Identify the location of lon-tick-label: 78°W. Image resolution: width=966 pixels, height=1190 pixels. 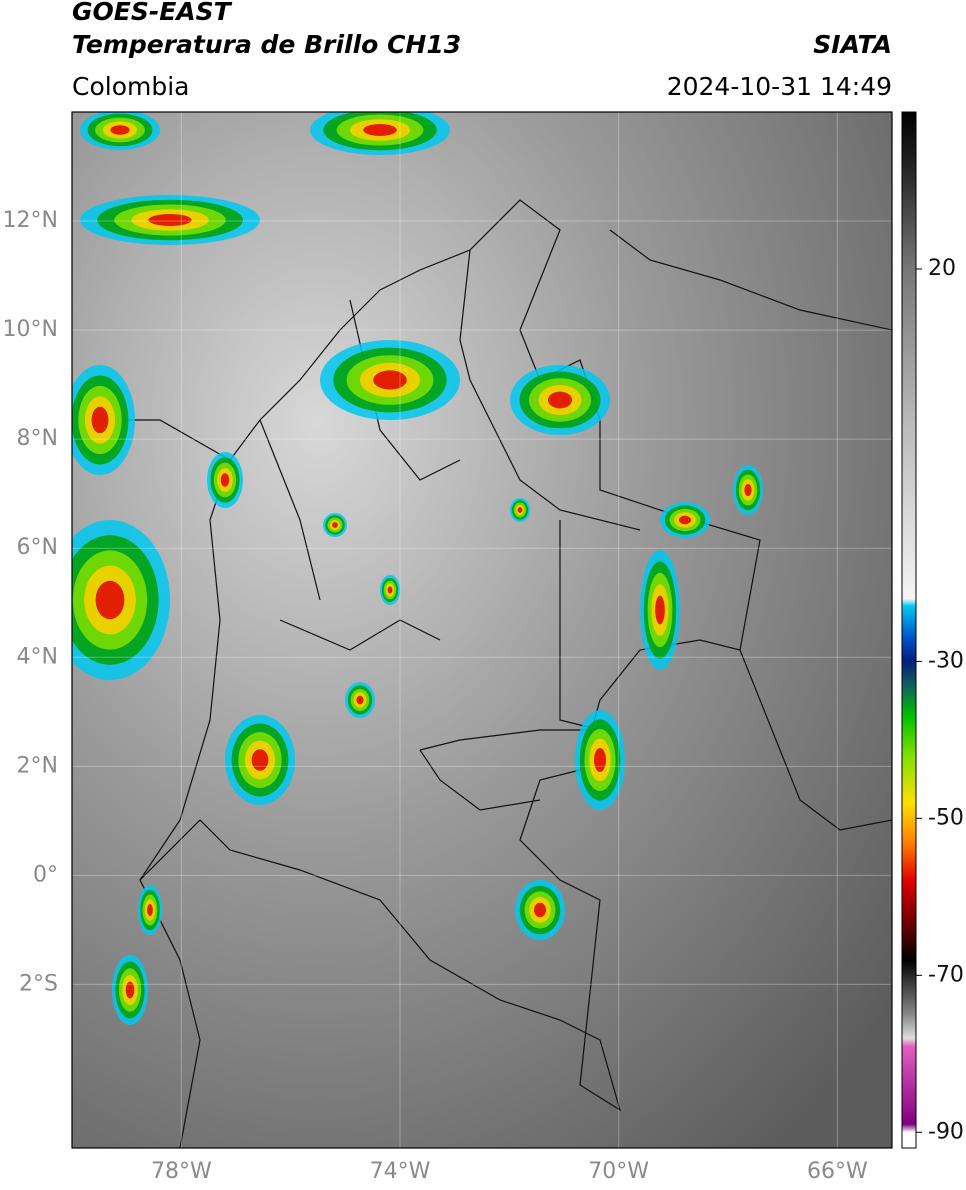
(181, 1171).